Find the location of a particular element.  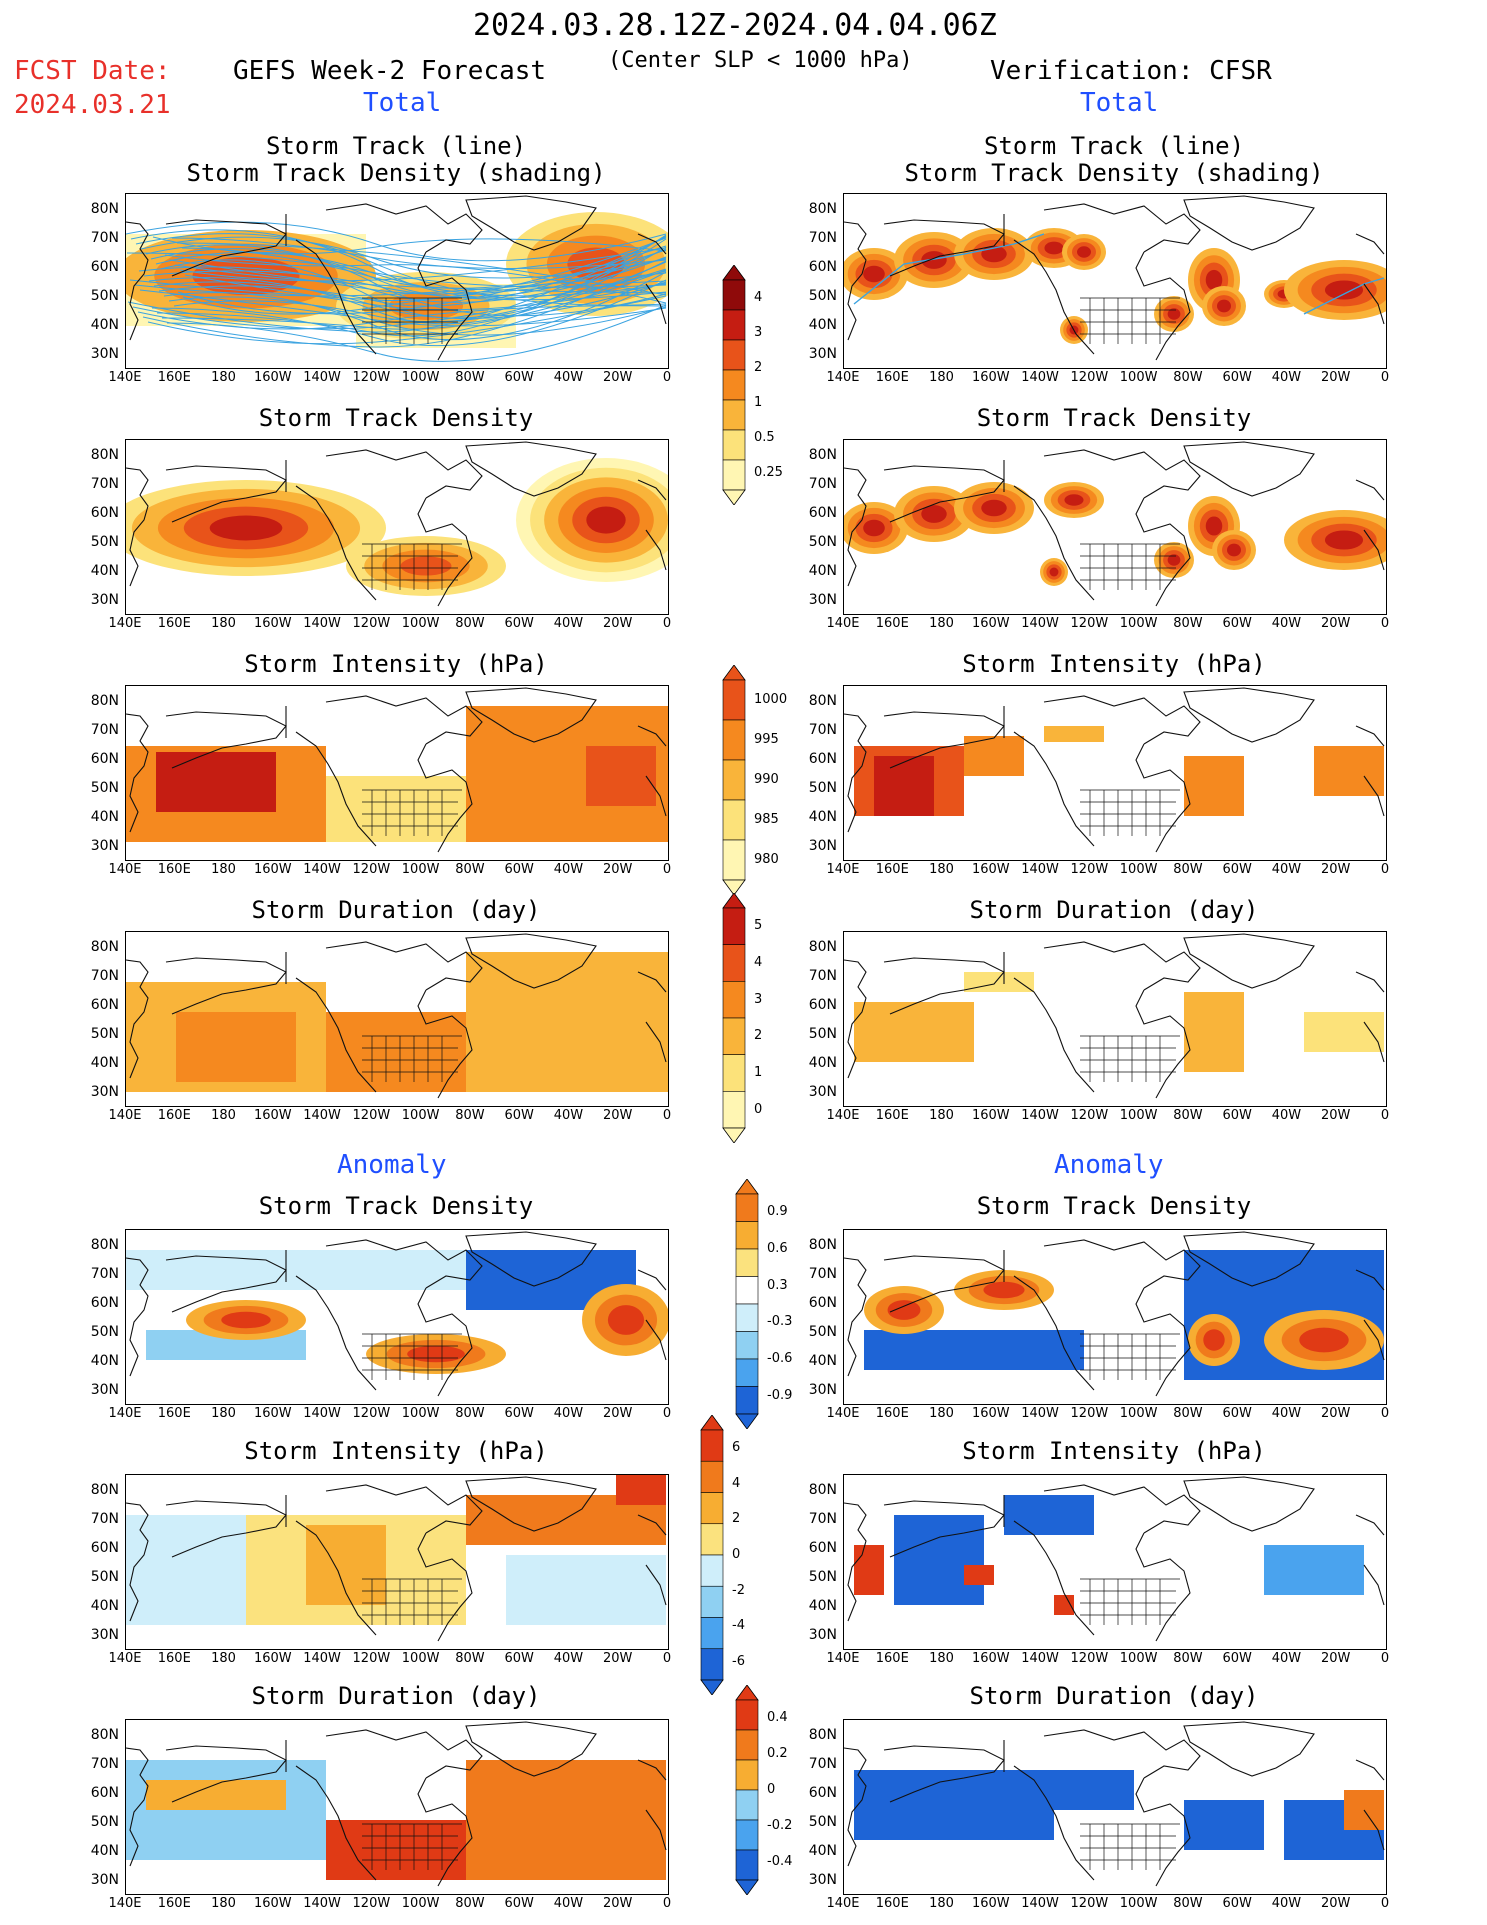

lon-label: 140E is located at coordinates (125, 623).